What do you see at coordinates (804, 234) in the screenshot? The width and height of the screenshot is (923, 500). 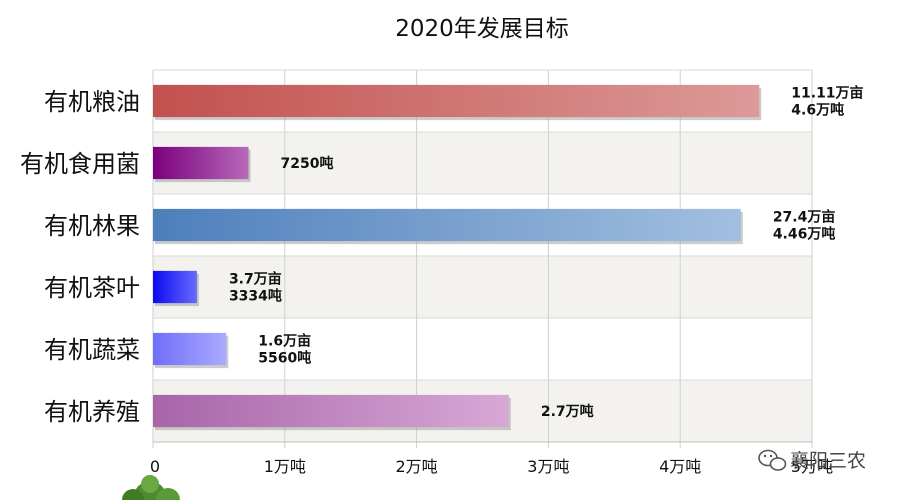 I see `data-label: 4.46万吨` at bounding box center [804, 234].